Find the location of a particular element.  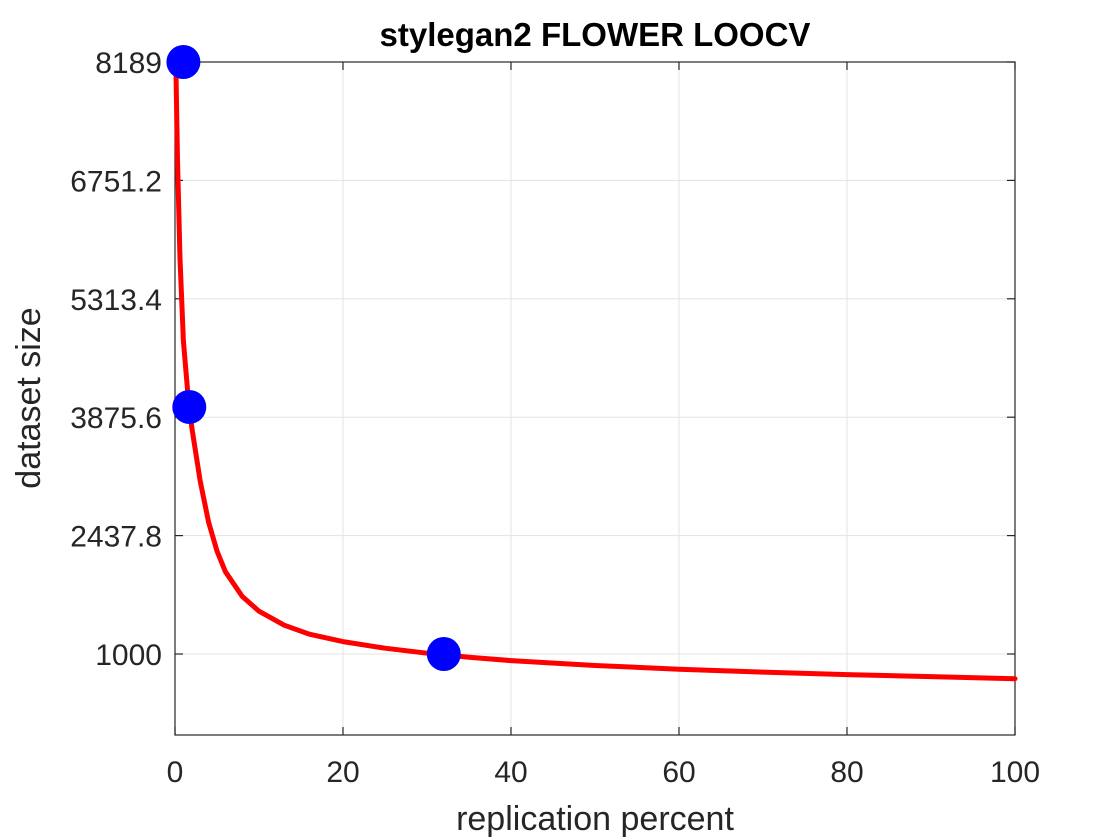

x-tick-label: 80 is located at coordinates (846, 772).